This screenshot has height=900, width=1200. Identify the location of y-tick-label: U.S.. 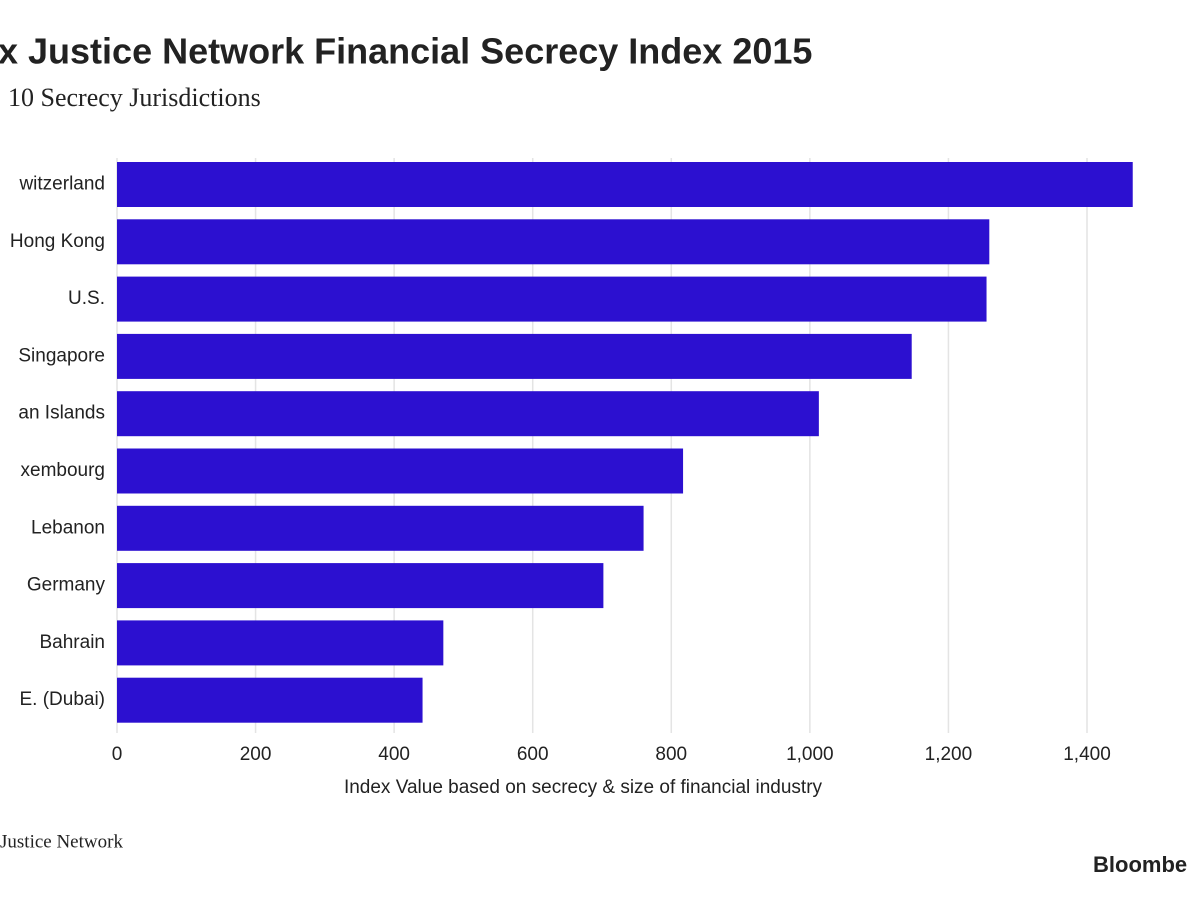
(86, 298).